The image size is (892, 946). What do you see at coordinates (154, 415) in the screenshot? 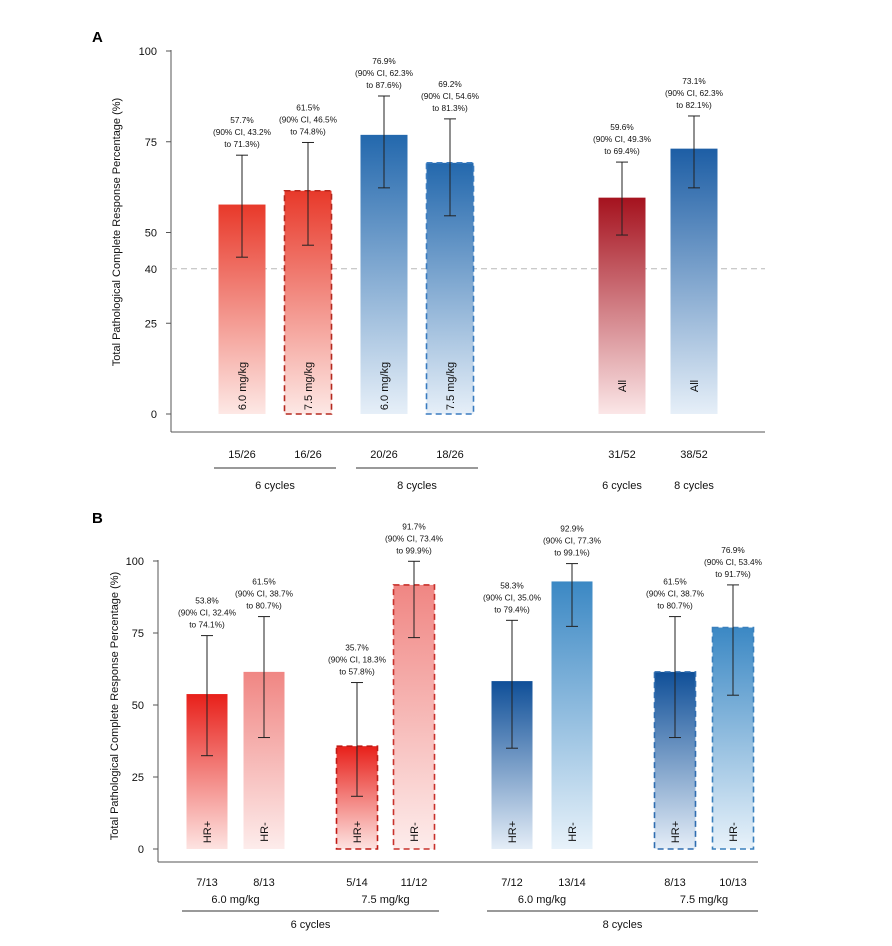
I see `panel-a-y-tick-label: 0` at bounding box center [154, 415].